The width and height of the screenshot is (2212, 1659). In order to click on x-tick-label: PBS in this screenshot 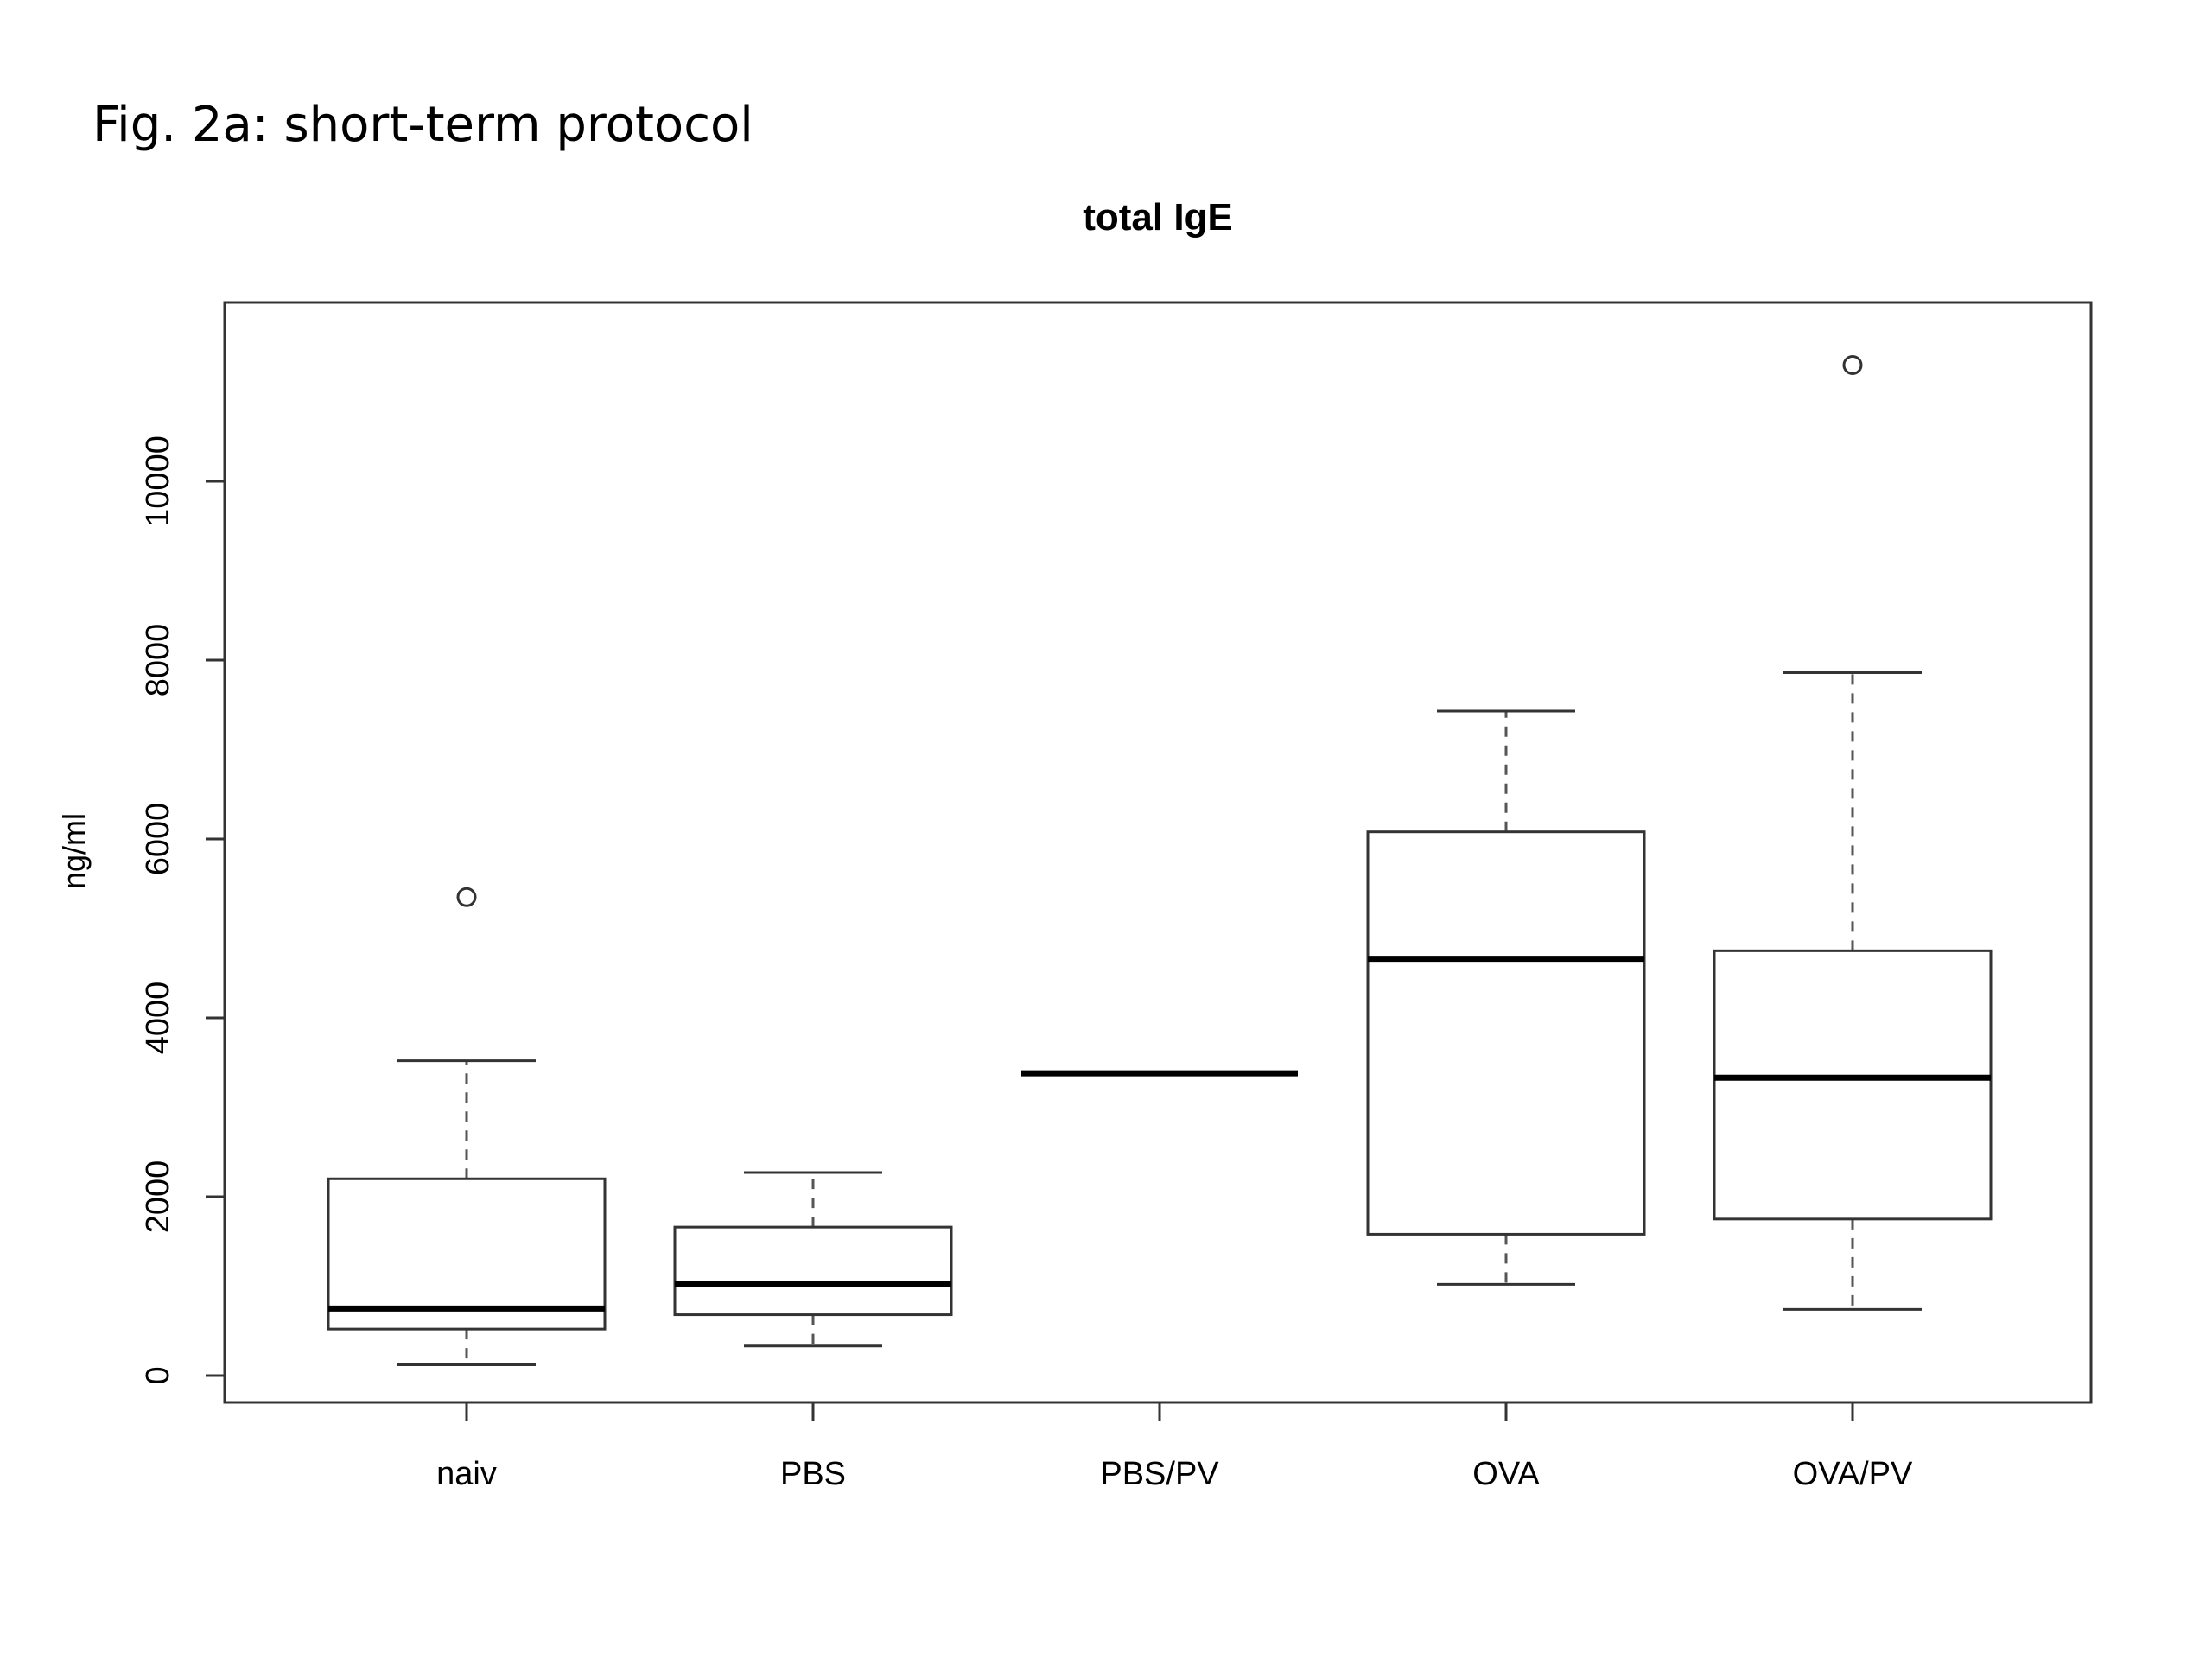, I will do `click(813, 1474)`.